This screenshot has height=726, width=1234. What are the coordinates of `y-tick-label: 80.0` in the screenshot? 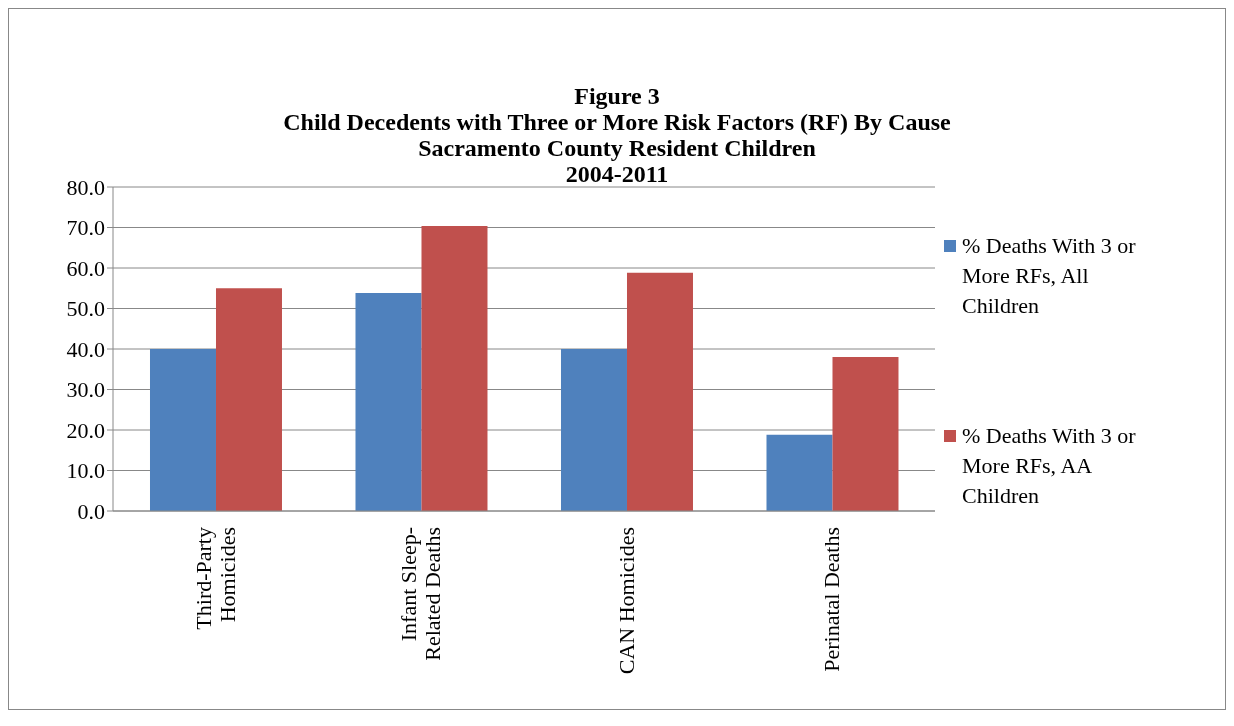 It's located at (85, 187).